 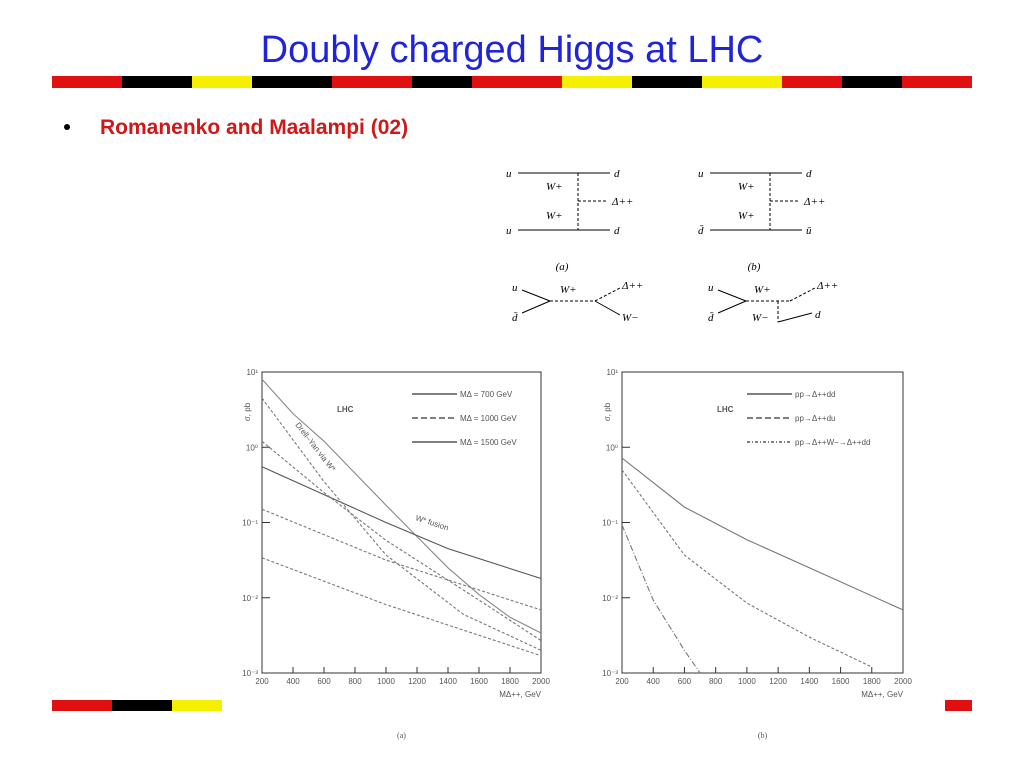 What do you see at coordinates (67, 127) in the screenshot?
I see `bullet-dot` at bounding box center [67, 127].